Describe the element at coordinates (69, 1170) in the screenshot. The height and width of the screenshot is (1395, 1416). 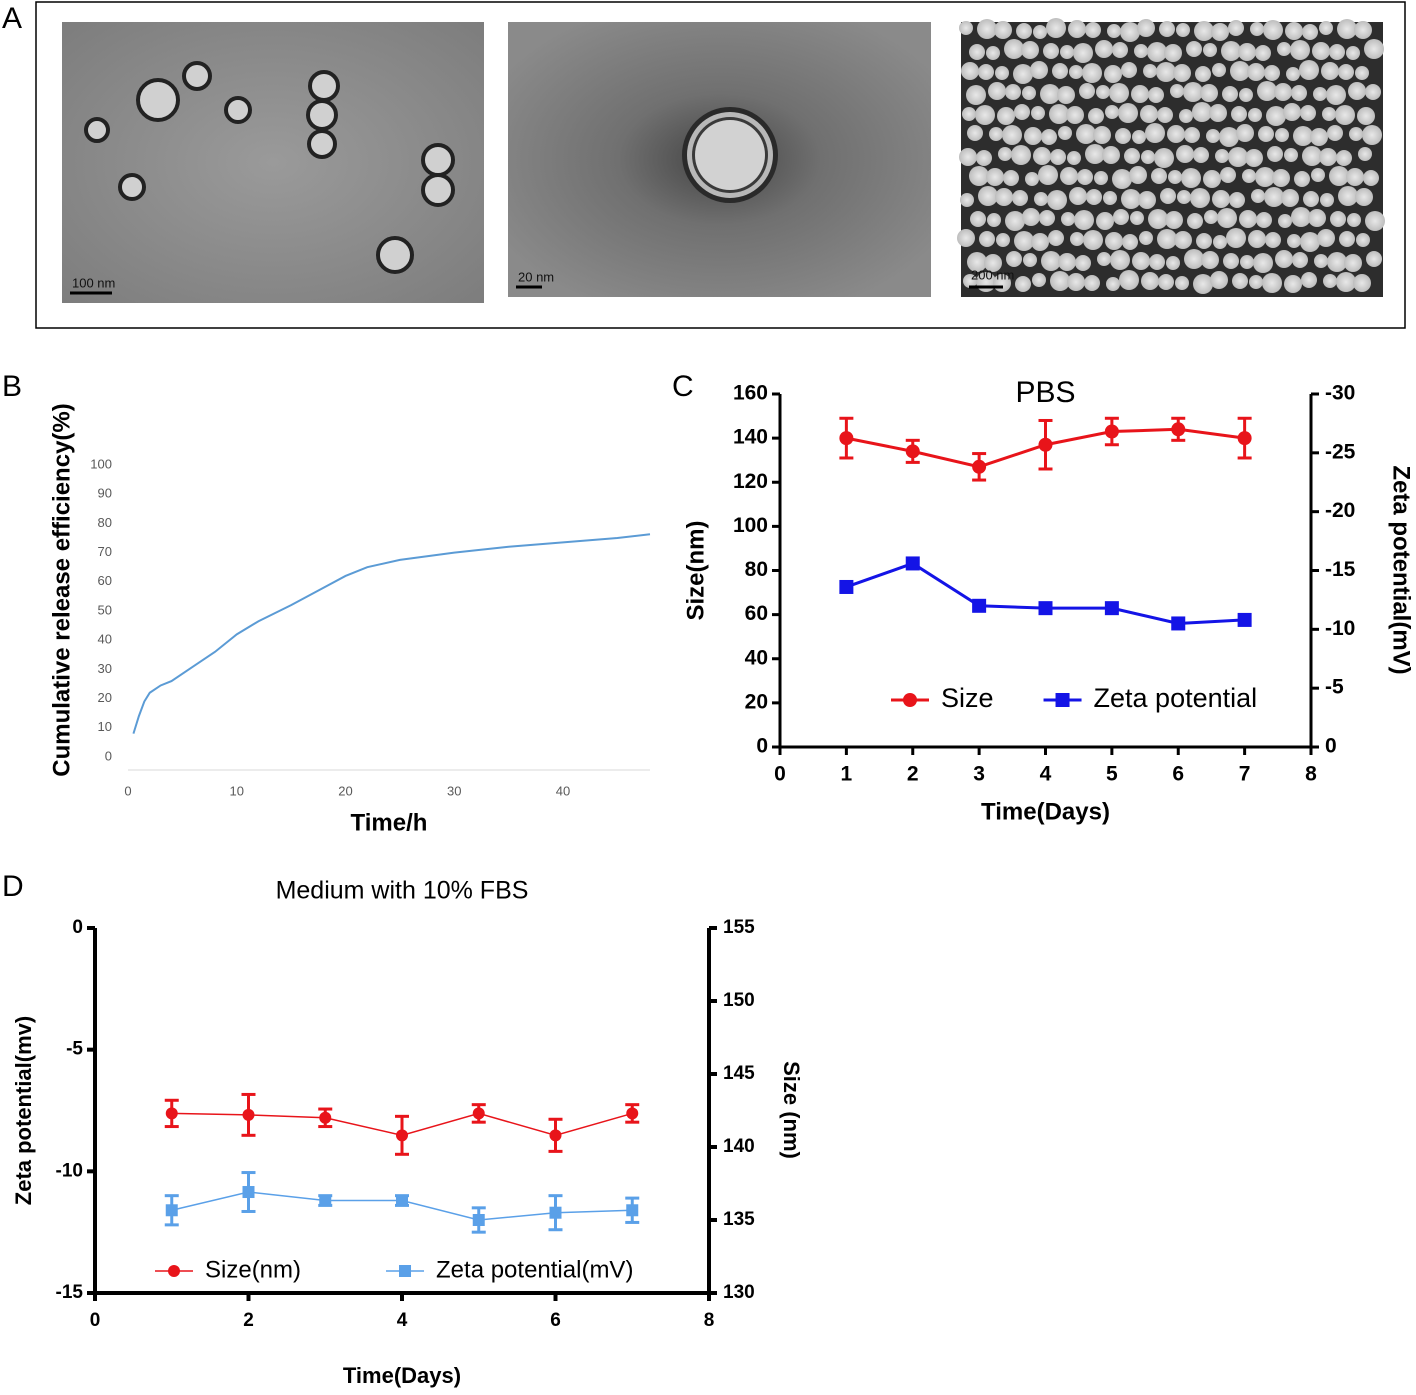
I see `y-tick-label: -10` at that location.